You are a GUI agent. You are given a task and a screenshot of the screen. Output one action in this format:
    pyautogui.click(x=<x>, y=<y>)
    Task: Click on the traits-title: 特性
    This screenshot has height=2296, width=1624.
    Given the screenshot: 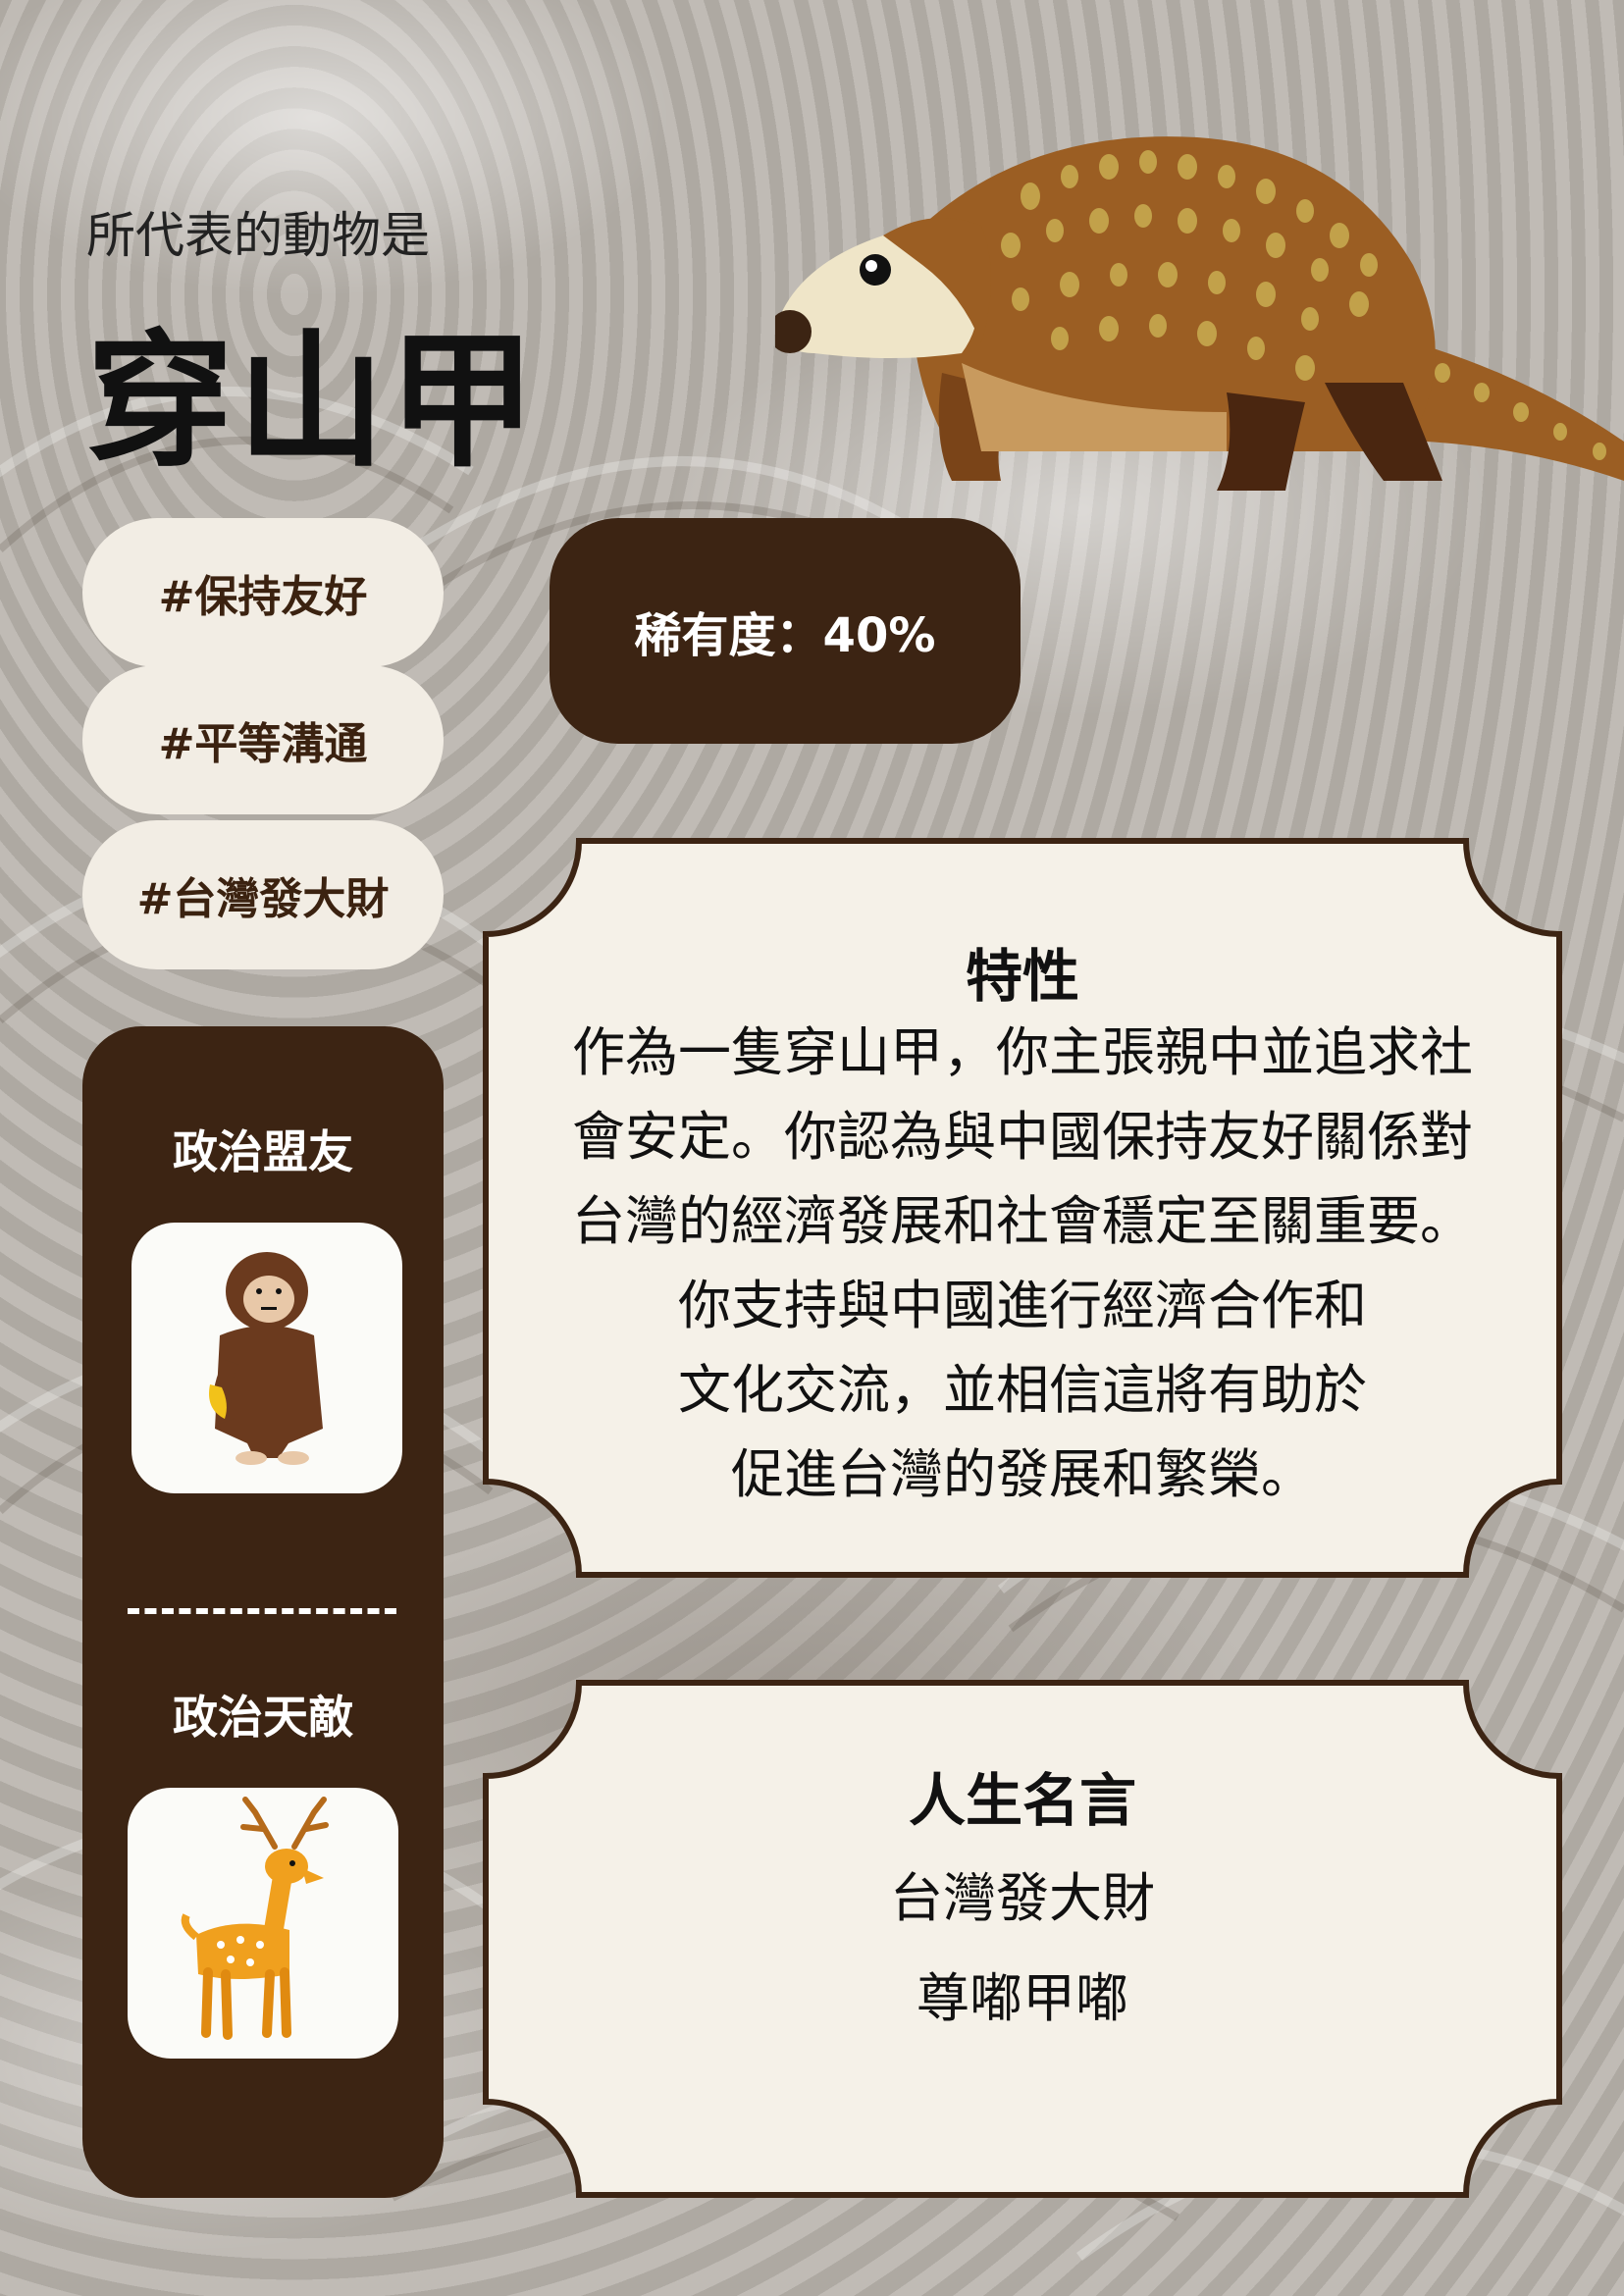 What is the action you would take?
    pyautogui.click(x=1022, y=976)
    